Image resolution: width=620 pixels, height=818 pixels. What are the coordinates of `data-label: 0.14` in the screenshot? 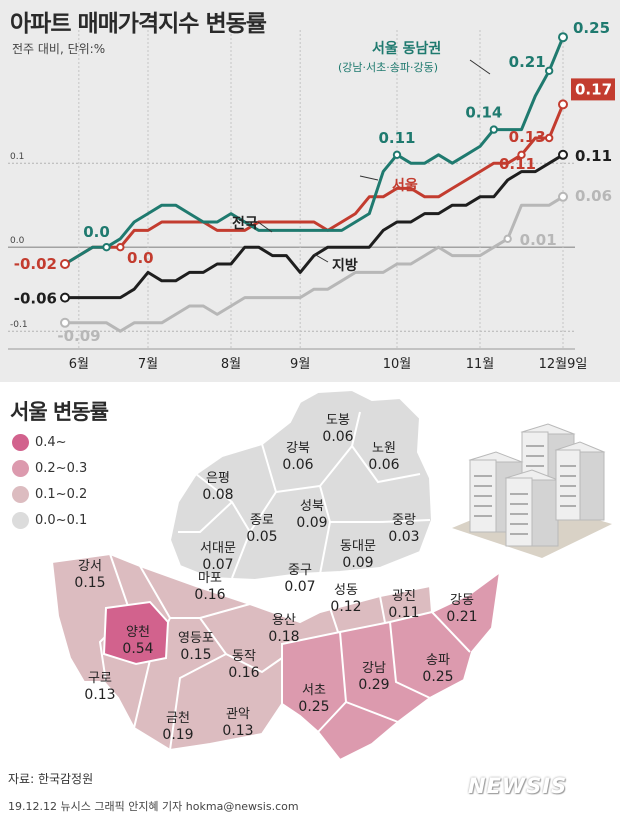 It's located at (483, 113).